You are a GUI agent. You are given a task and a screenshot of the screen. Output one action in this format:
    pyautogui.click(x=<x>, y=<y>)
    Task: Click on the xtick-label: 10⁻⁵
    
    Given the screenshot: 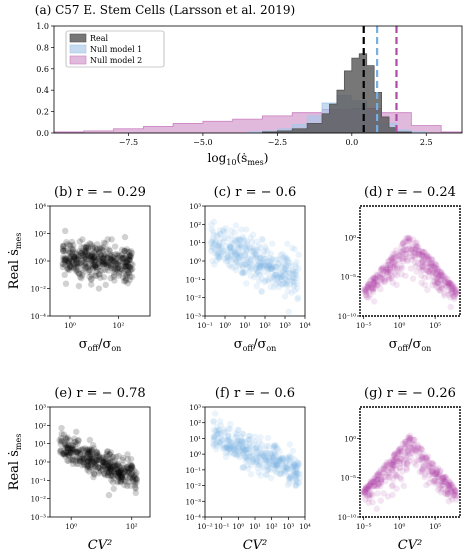 What is the action you would take?
    pyautogui.click(x=364, y=326)
    